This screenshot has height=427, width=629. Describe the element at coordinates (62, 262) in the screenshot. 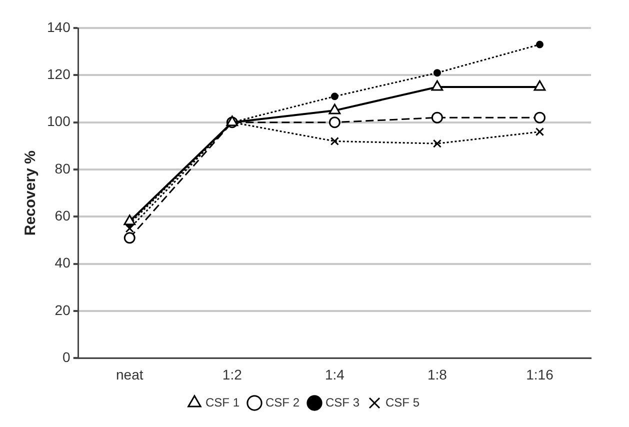

I see `y-tick-label: 40` at that location.